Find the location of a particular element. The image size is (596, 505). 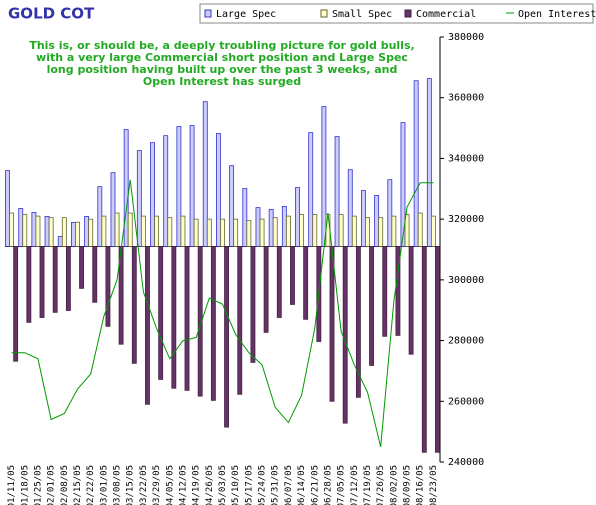

y2-tick-label: 340000 is located at coordinates (466, 158).